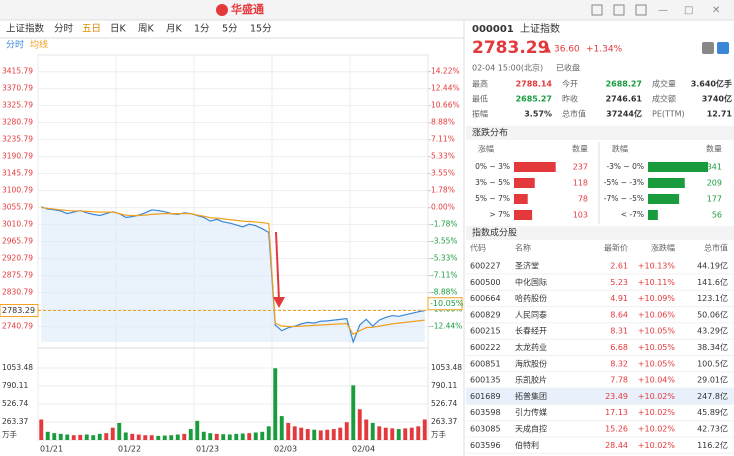 The image size is (734, 456). What do you see at coordinates (714, 199) in the screenshot?
I see `dist-count: 177` at bounding box center [714, 199].